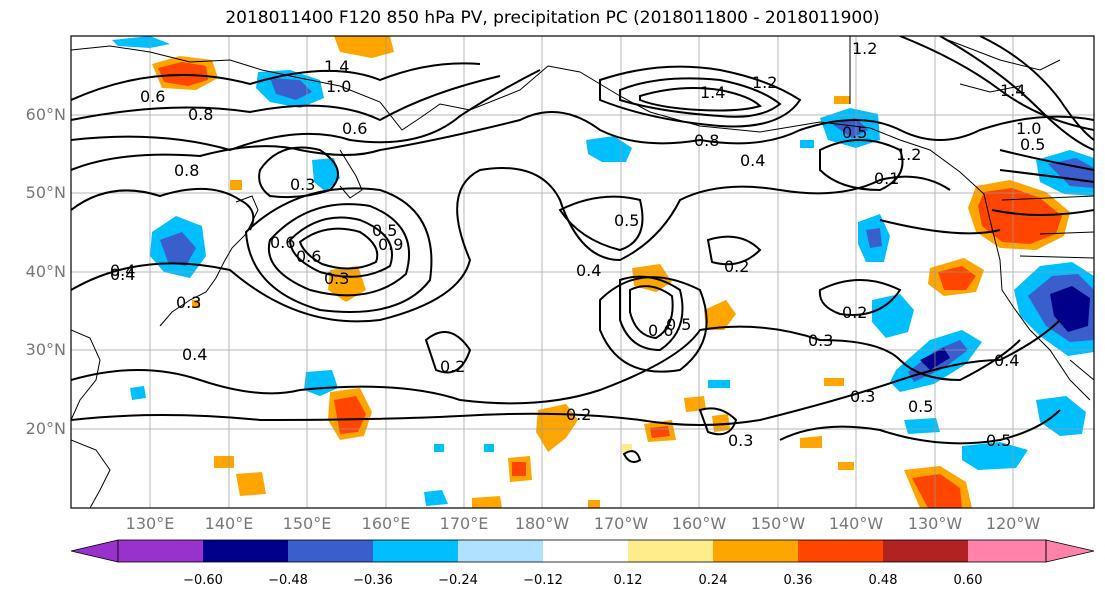 The width and height of the screenshot is (1105, 601). I want to click on lat-label: 40°N, so click(45, 271).